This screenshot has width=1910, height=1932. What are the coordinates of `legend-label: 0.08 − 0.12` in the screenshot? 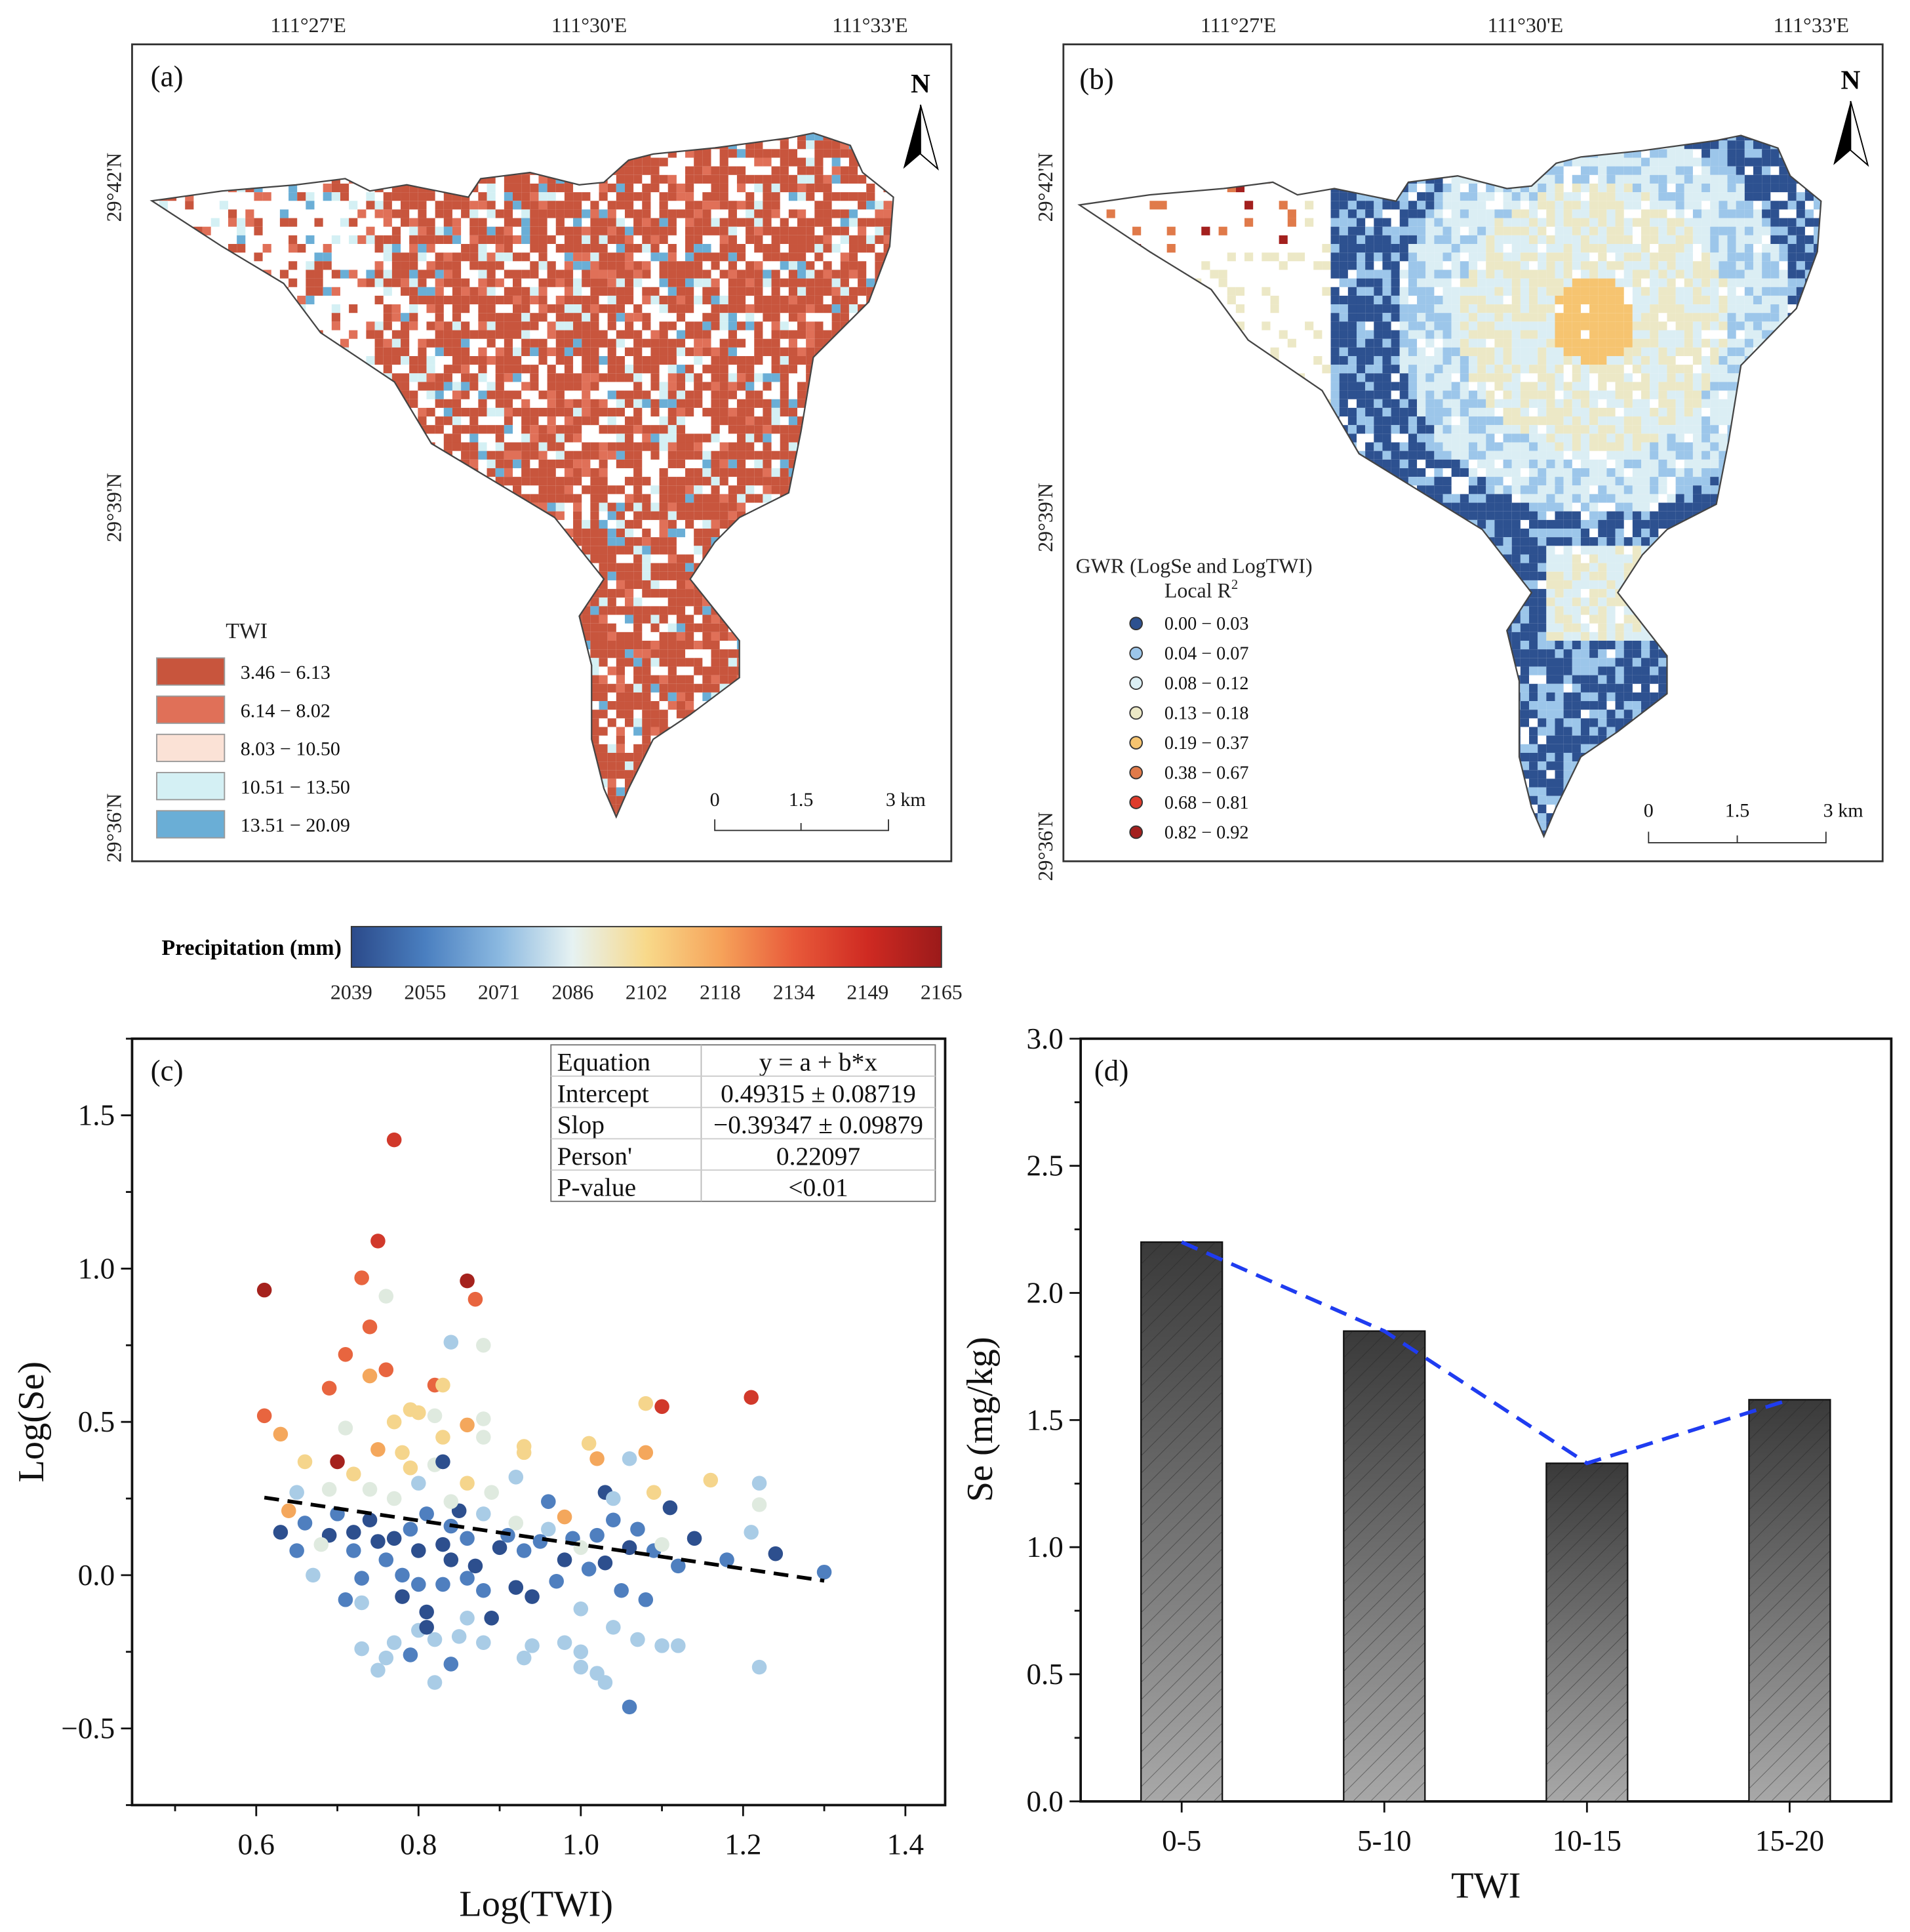 It's located at (1206, 684).